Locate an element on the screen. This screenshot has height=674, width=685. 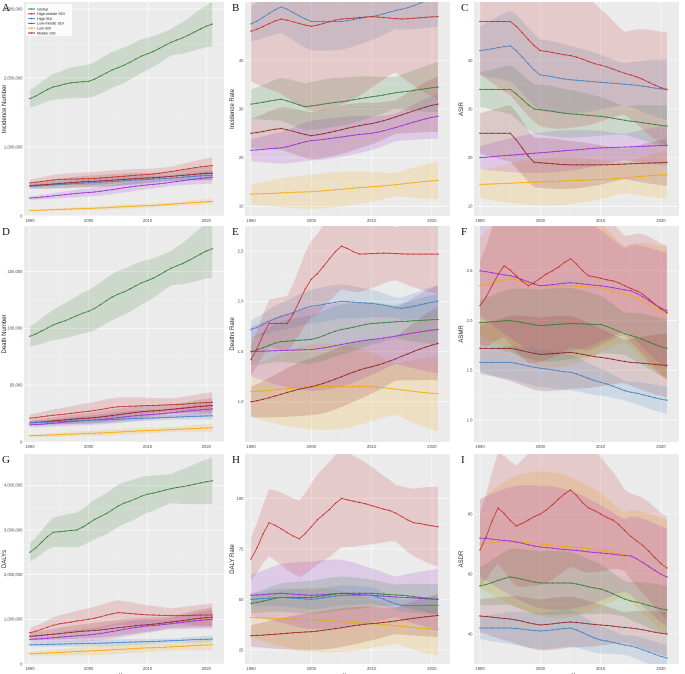
x-tick-label: 2010 is located at coordinates (372, 220).